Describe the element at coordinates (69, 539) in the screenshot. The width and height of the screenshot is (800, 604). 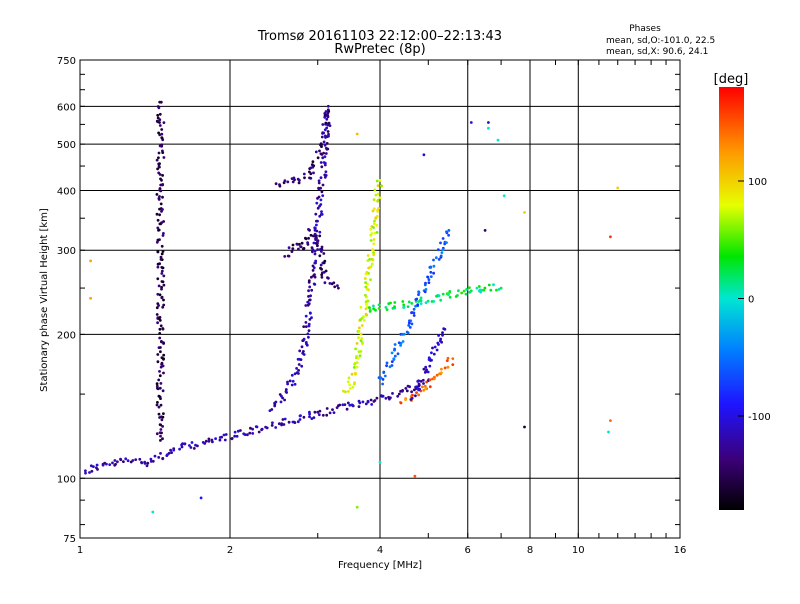
I see `y-tick-label: 75` at that location.